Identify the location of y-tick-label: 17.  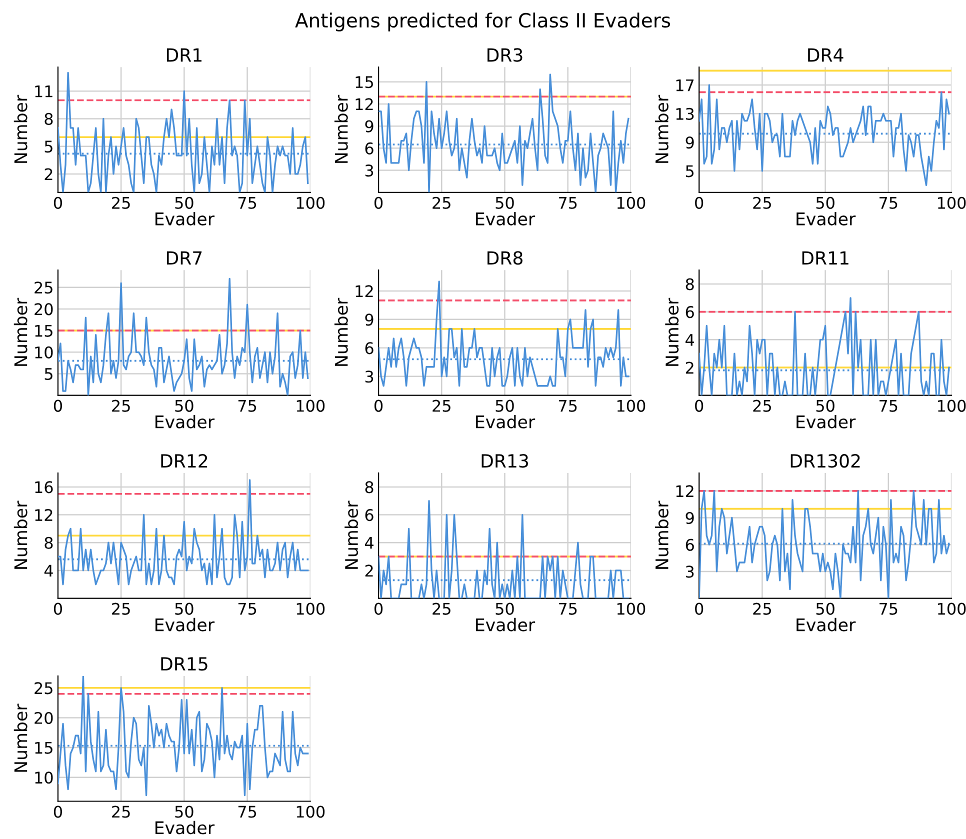
(685, 85).